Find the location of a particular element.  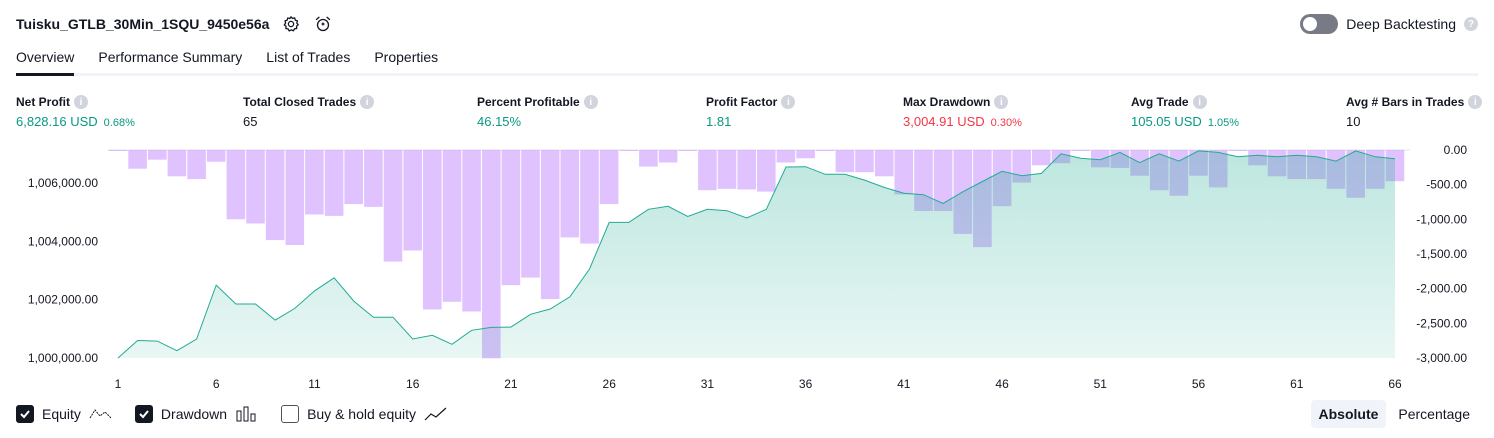

metric-label: Total Closed Trades is located at coordinates (300, 102).